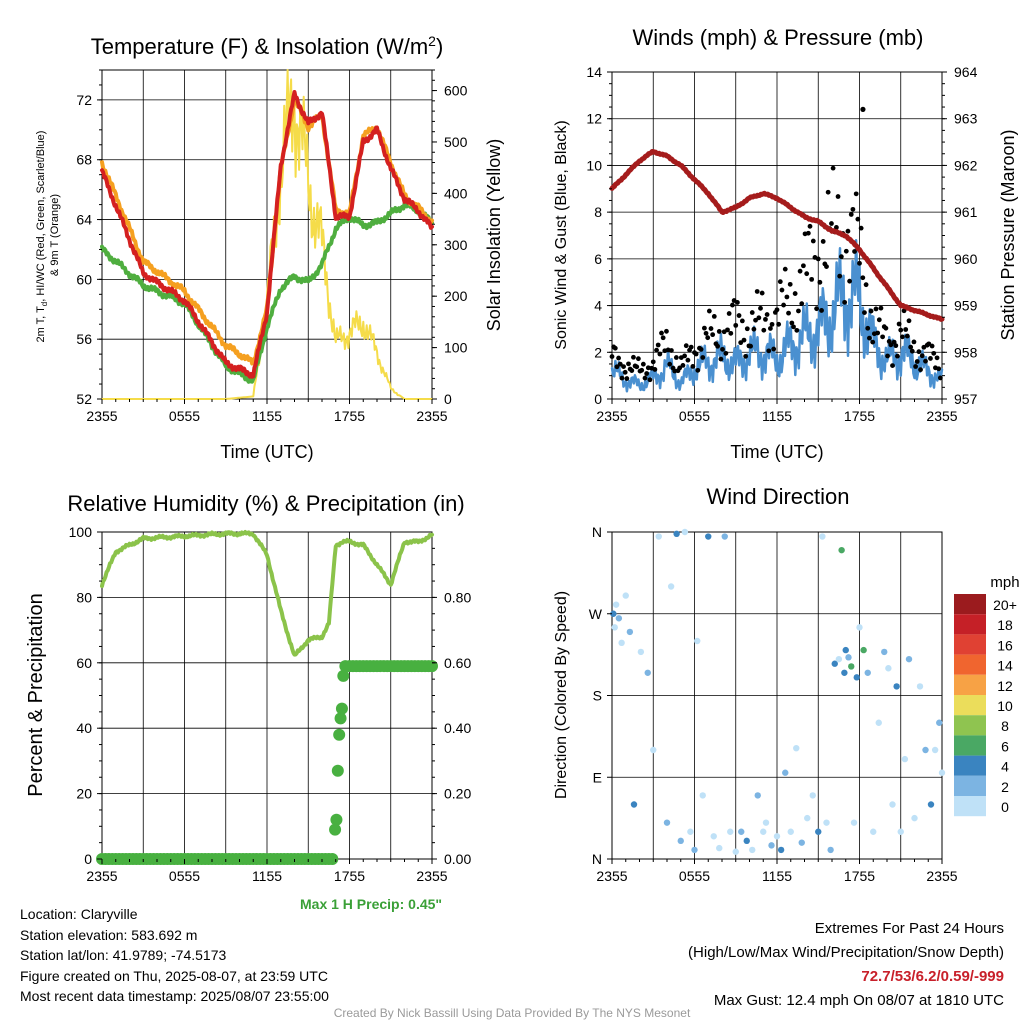 The width and height of the screenshot is (1024, 1024). What do you see at coordinates (266, 452) in the screenshot?
I see `temp-xlabel: Time (UTC)` at bounding box center [266, 452].